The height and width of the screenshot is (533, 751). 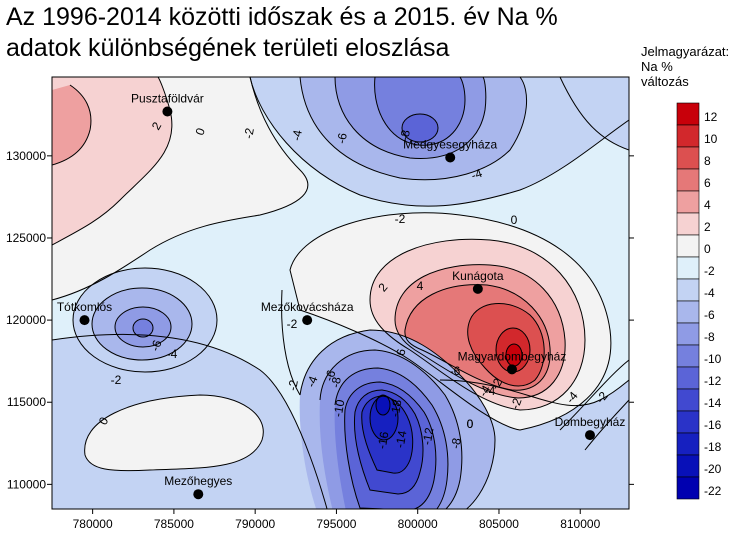 I want to click on x-tick-label: 800000, so click(x=418, y=524).